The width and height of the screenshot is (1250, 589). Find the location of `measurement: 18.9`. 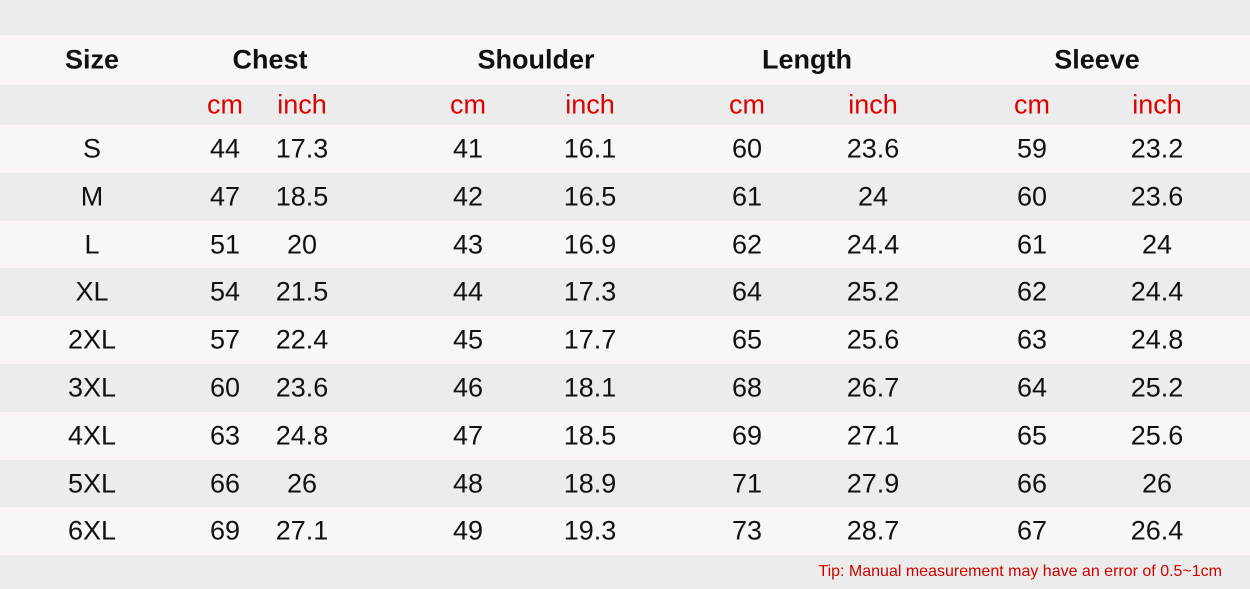

measurement: 18.9 is located at coordinates (590, 483).